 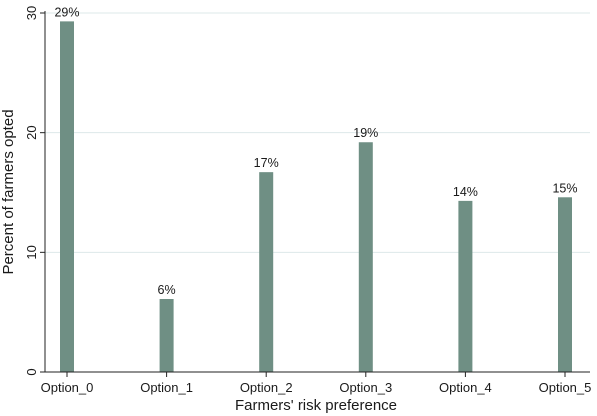 I want to click on y-tick-label-20: 20, so click(x=31, y=132).